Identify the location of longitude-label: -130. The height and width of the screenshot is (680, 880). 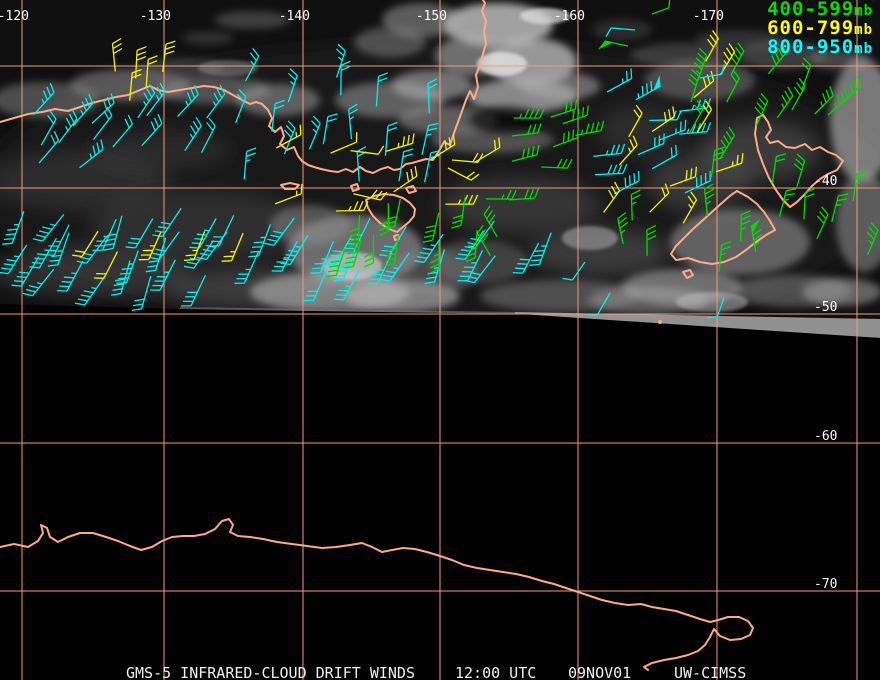
(155, 16).